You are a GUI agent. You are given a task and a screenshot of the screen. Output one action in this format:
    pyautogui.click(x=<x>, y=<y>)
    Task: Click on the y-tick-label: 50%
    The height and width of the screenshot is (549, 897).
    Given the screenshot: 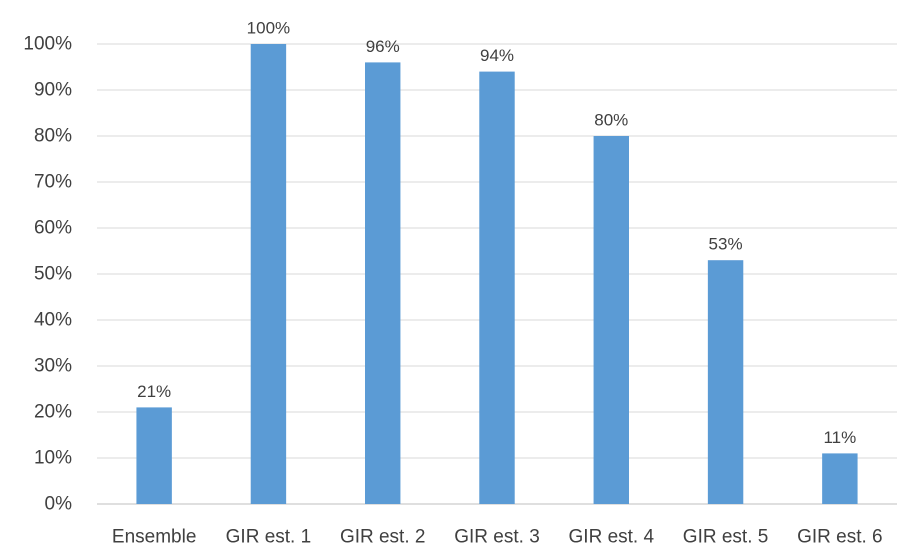 What is the action you would take?
    pyautogui.click(x=53, y=274)
    